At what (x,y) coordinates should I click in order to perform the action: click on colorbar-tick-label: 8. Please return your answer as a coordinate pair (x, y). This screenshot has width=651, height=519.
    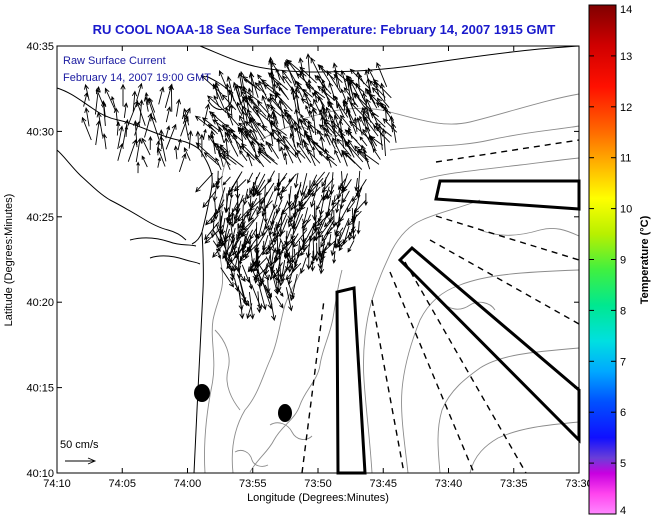
    Looking at the image, I should click on (623, 311).